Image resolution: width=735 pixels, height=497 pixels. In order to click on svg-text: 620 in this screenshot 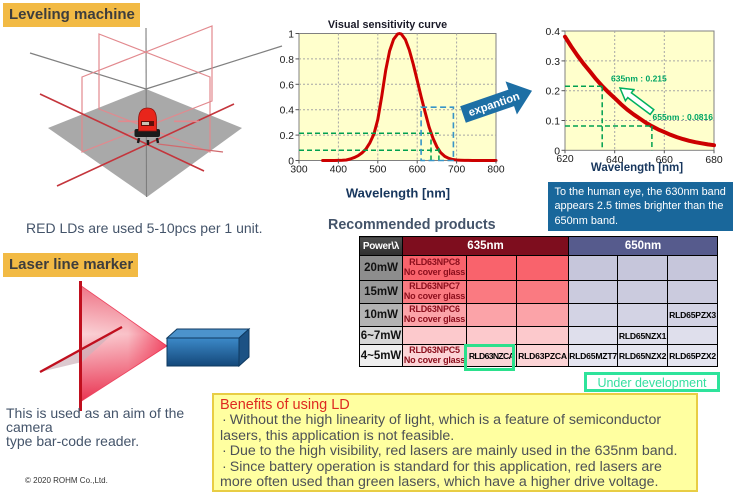, I will do `click(565, 159)`.